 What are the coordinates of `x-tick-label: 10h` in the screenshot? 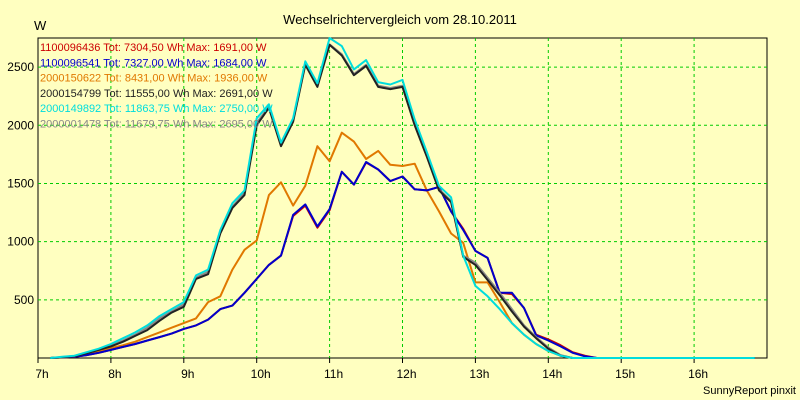 It's located at (261, 374).